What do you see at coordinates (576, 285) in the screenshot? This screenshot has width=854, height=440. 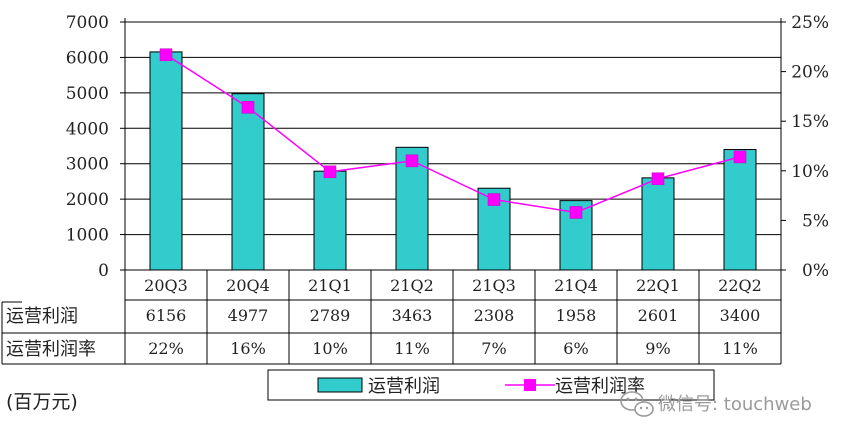 I see `category-label: 21Q4` at bounding box center [576, 285].